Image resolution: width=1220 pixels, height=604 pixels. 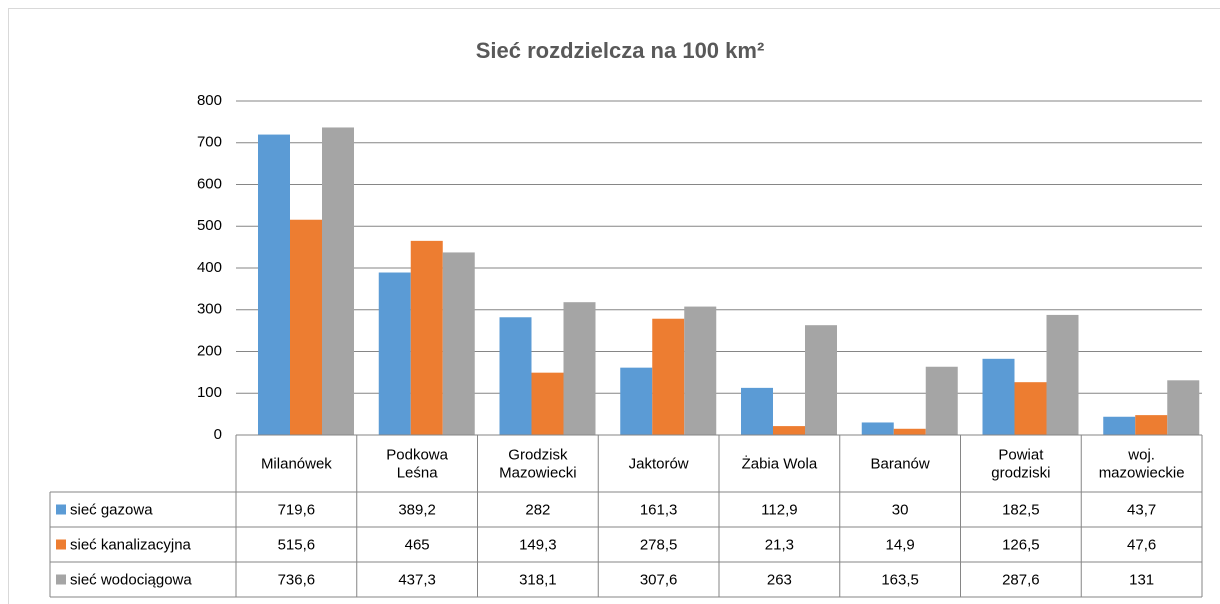 I want to click on y-tick-label: 500, so click(x=209, y=225).